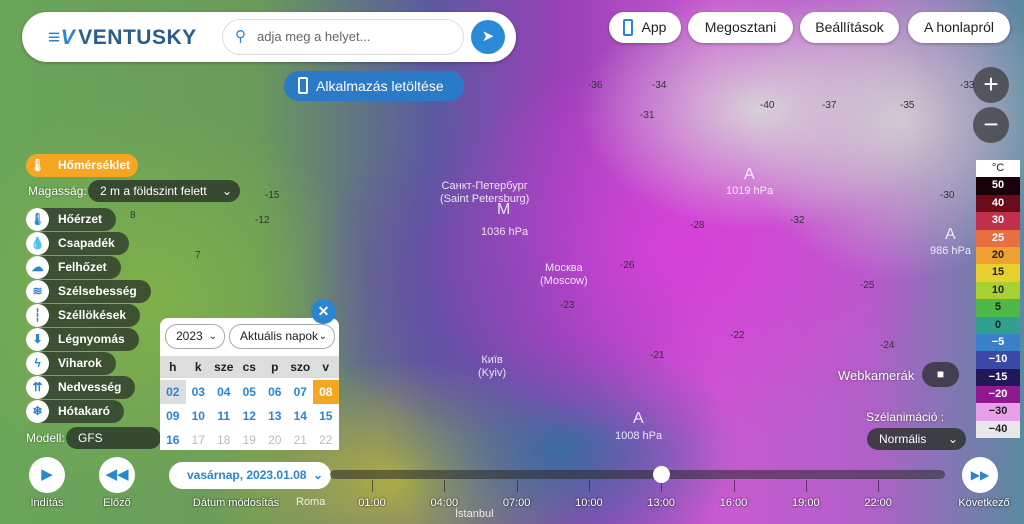 Image resolution: width=1024 pixels, height=524 pixels. Describe the element at coordinates (326, 440) in the screenshot. I see `calendar-day: 22` at that location.